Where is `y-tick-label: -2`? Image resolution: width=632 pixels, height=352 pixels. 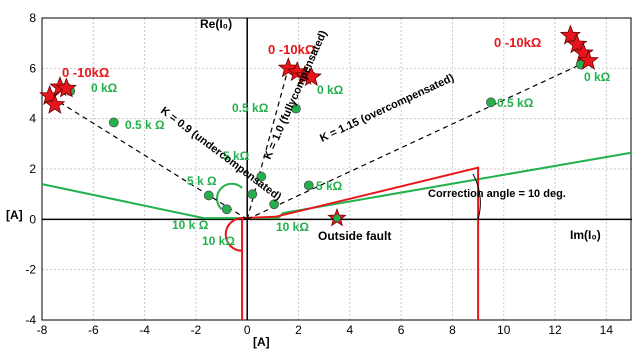 y-tick-label: -2 is located at coordinates (30, 270).